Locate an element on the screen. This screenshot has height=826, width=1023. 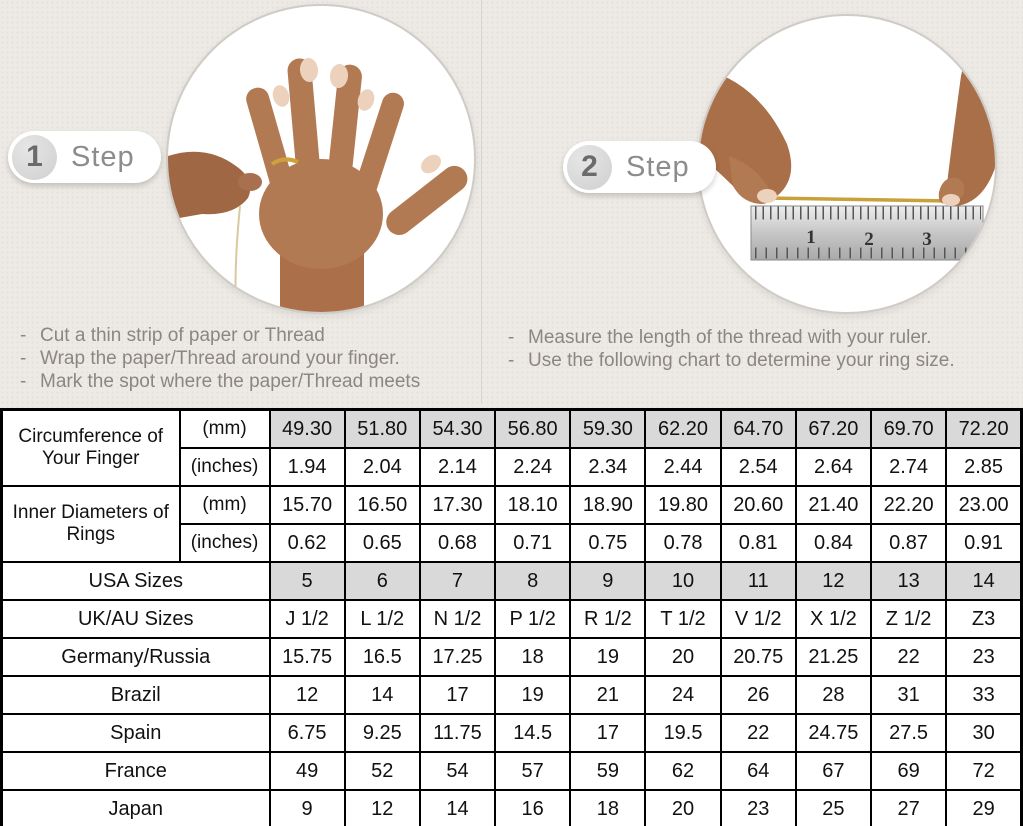
table-cell: 10 is located at coordinates (683, 581).